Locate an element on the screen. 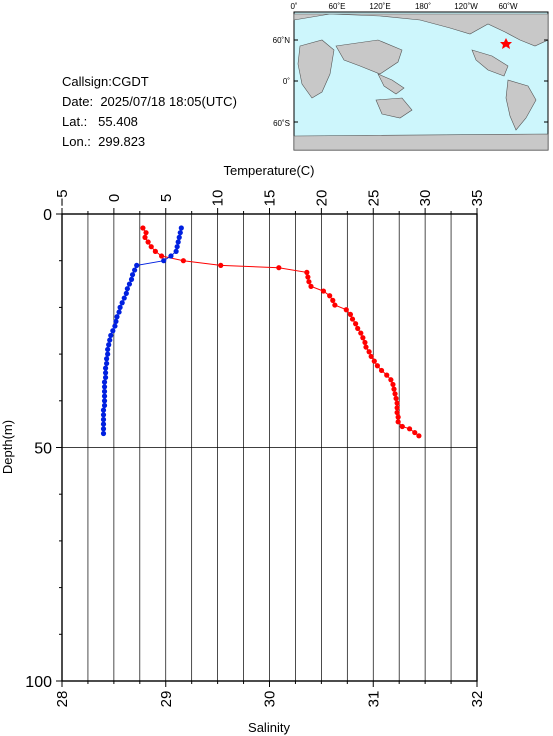  map-lon-label: 120˚W is located at coordinates (466, 6).